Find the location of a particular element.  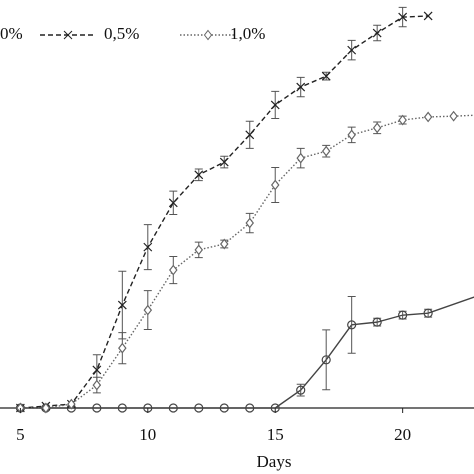

legend-label: 0,5% is located at coordinates (121, 33).